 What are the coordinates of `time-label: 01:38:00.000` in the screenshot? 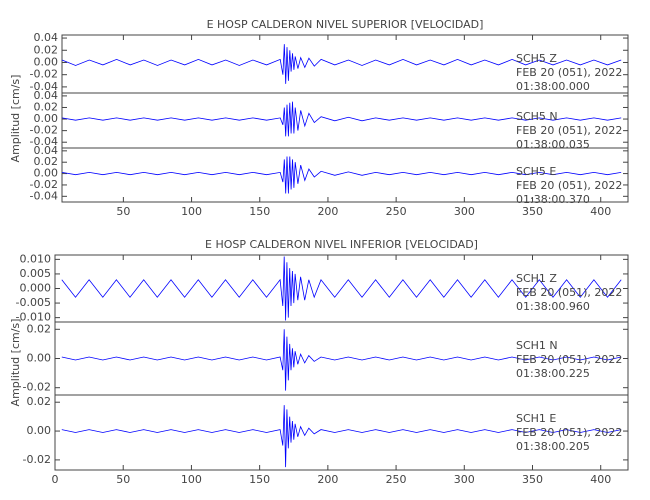 It's located at (553, 86).